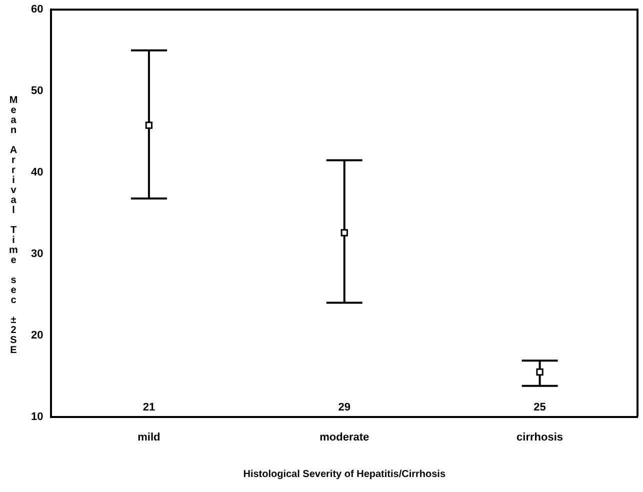  I want to click on y-tick-label: 40, so click(37, 172).